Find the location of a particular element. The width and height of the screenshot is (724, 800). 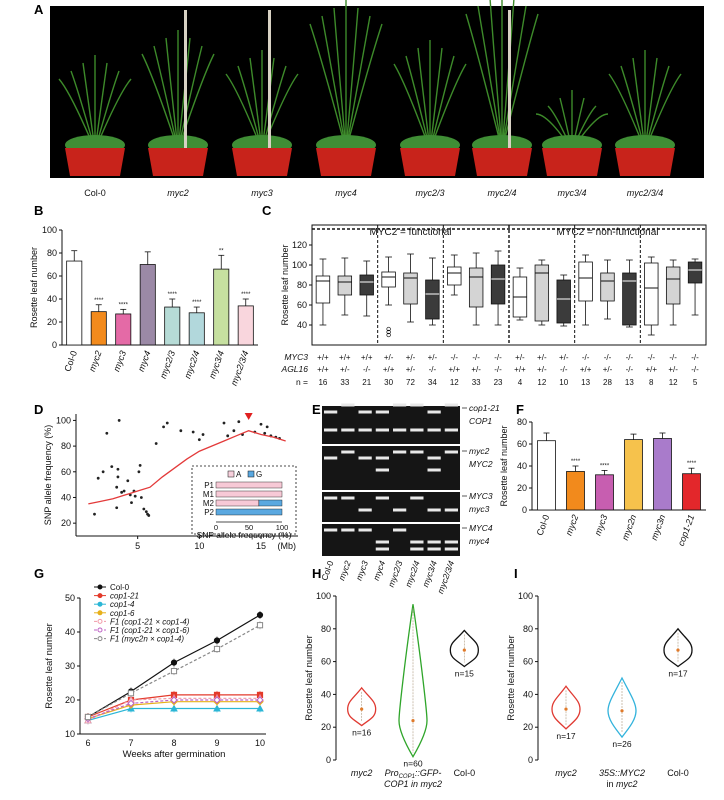

sample-size: n=16 is located at coordinates (361, 733).